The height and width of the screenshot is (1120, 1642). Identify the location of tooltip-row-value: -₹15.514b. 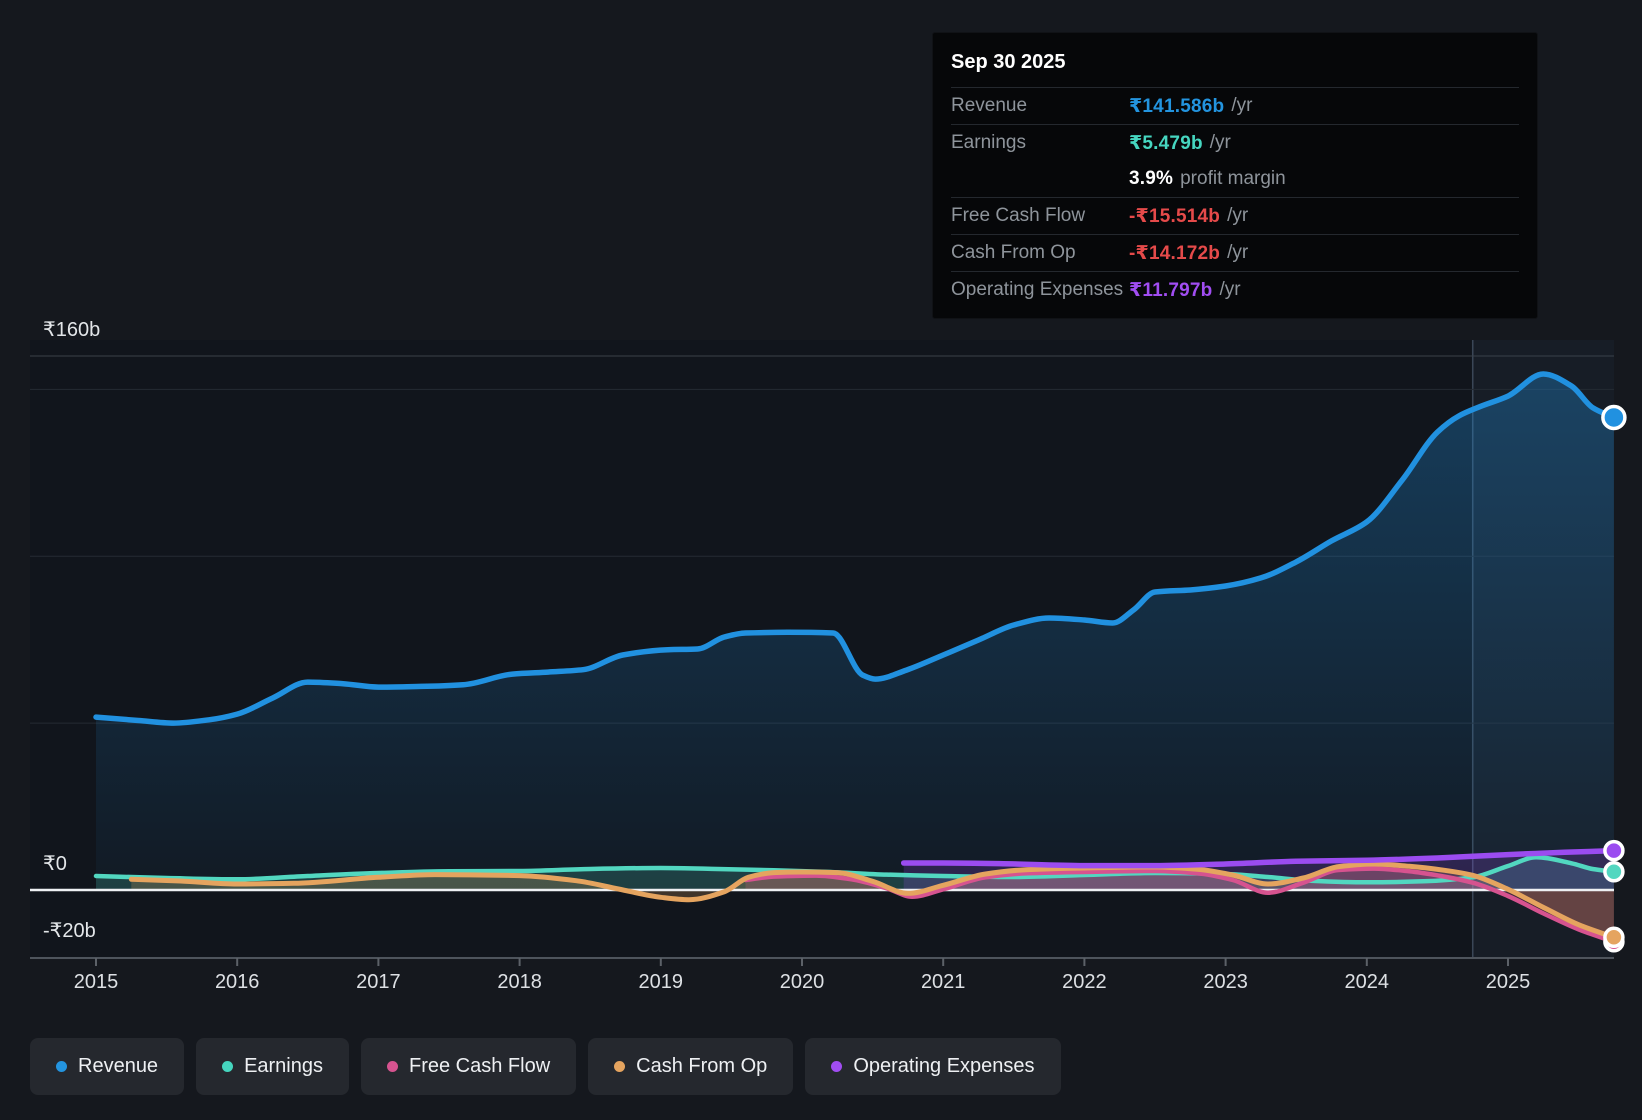
(1175, 216).